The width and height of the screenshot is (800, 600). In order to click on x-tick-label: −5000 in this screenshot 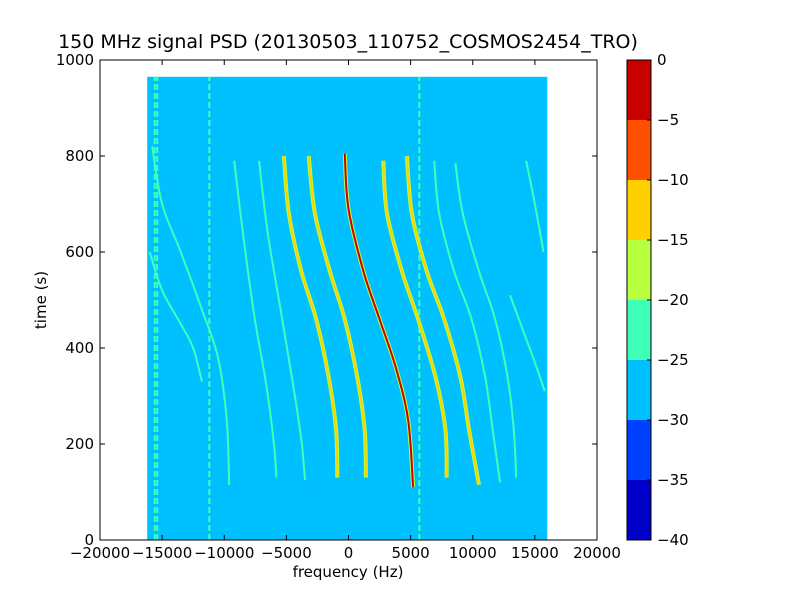, I will do `click(286, 553)`.